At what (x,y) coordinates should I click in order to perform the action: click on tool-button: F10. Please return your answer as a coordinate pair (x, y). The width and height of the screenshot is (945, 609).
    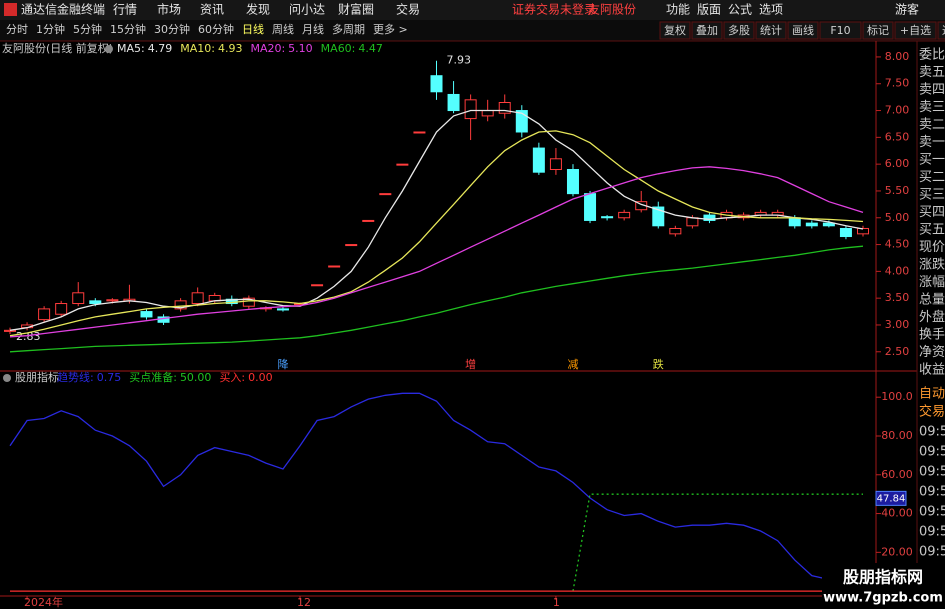
    Looking at the image, I should click on (840, 30).